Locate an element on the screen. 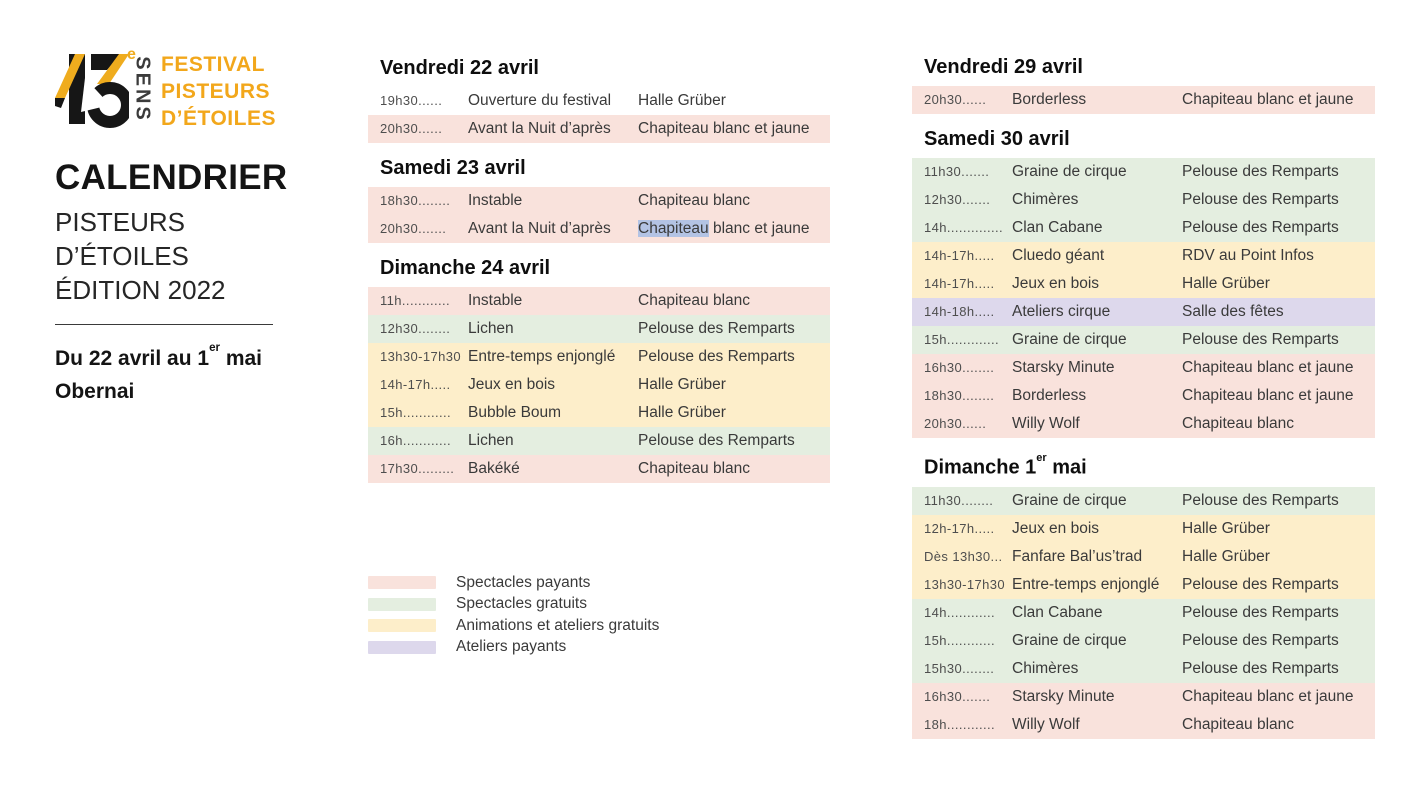 The image size is (1409, 798). logo-wordmark: FESTIVAL PISTEURS D’ÉTOILES is located at coordinates (218, 95).